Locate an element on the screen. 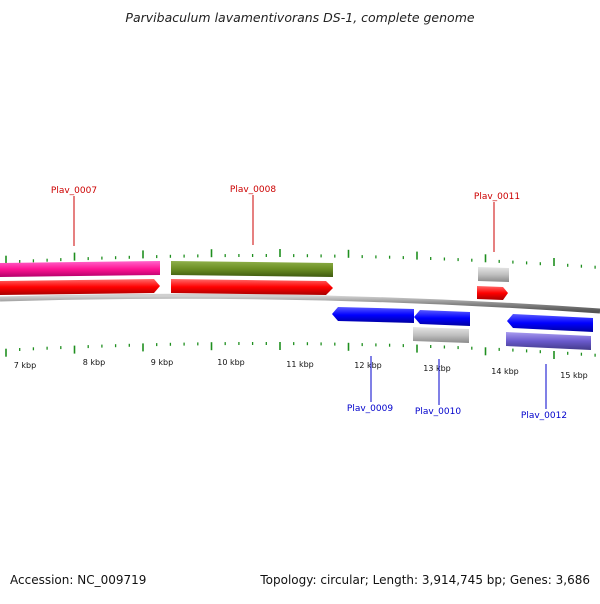 The image size is (600, 604). gene-feature-plav-0011-cds is located at coordinates (492, 293).